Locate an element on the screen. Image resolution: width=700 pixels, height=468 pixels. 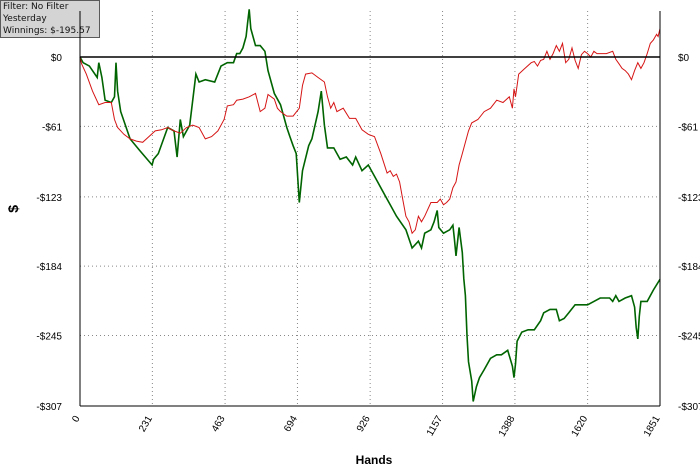
y-tick-label-right: -$184 is located at coordinates (689, 267).